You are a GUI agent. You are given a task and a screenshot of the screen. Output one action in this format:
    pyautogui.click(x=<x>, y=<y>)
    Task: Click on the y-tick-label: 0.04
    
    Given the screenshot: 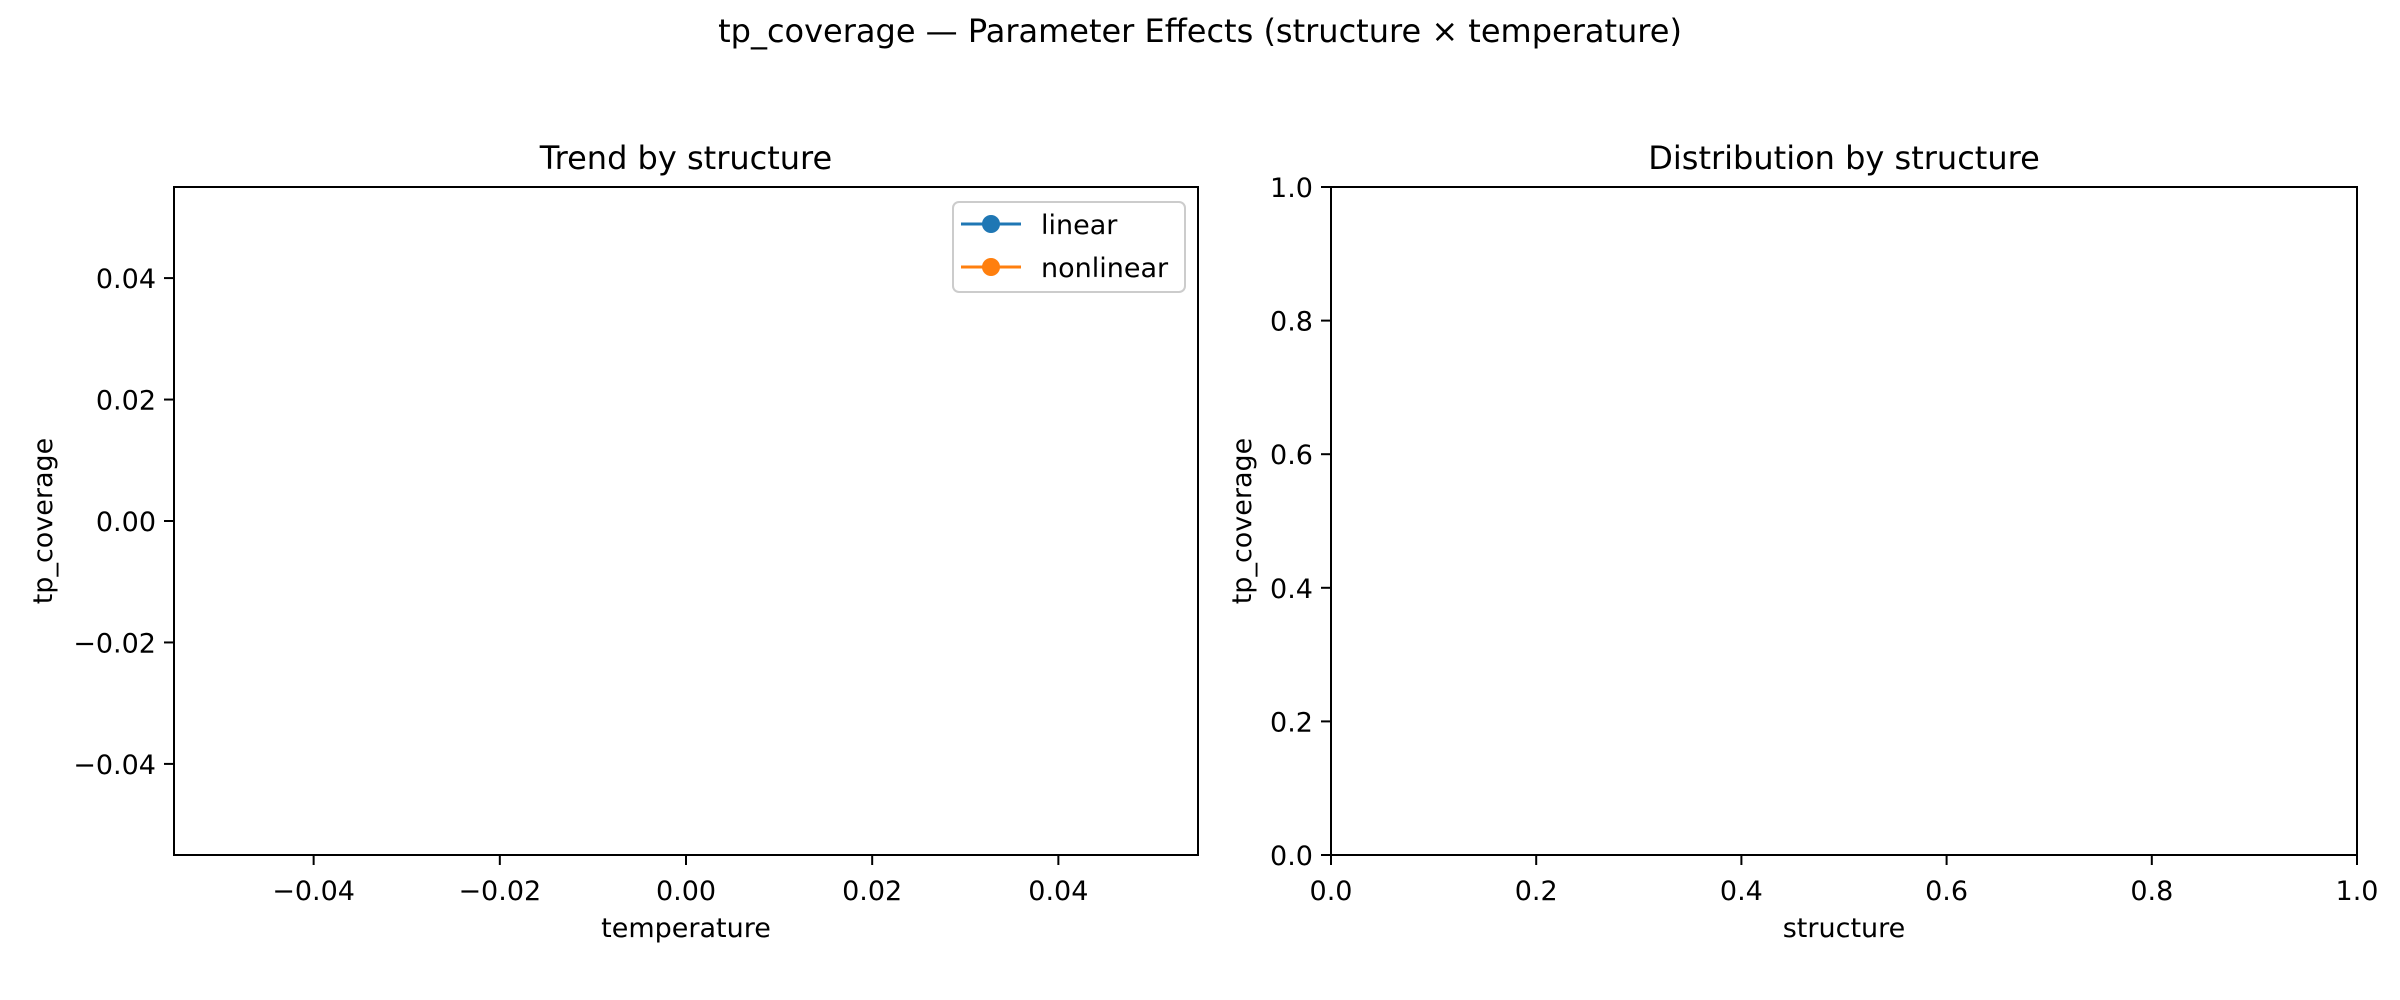 What is the action you would take?
    pyautogui.click(x=126, y=279)
    